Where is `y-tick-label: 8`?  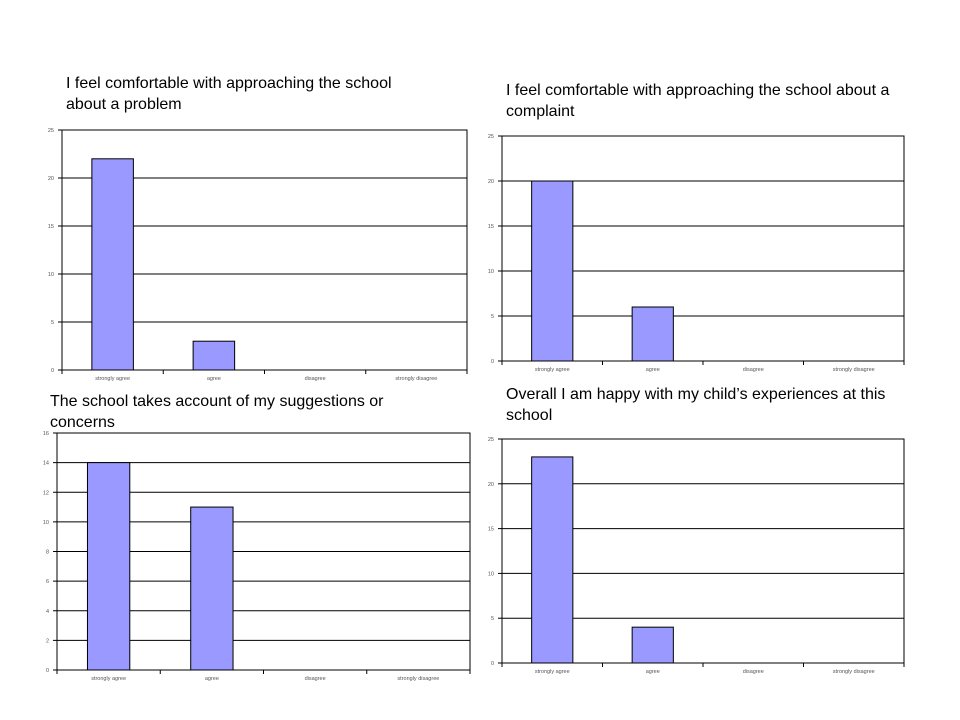
y-tick-label: 8 is located at coordinates (47, 553).